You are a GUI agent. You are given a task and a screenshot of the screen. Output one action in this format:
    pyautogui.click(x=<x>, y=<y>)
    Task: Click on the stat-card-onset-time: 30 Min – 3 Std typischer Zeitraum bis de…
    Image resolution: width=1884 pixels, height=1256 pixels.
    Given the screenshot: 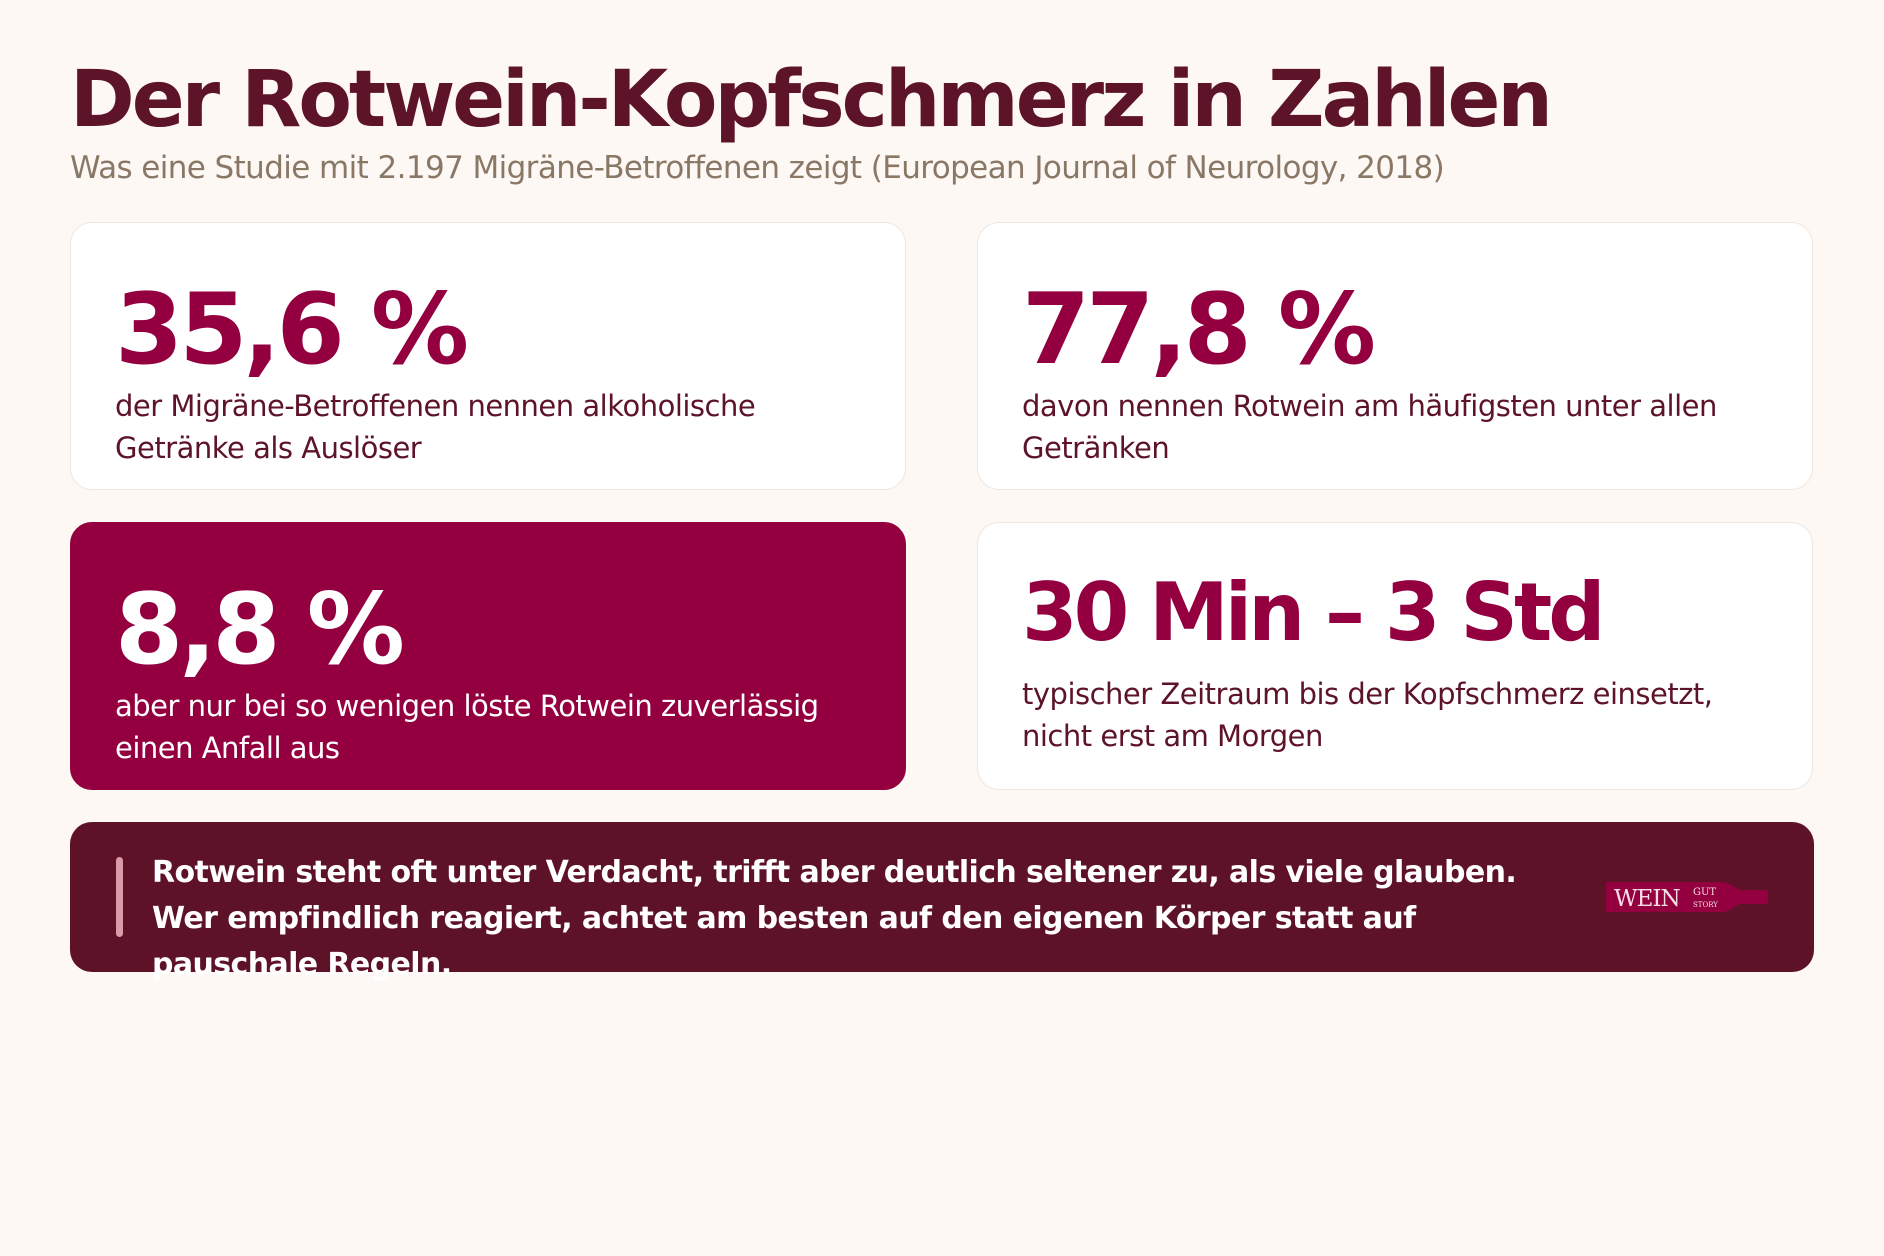 What is the action you would take?
    pyautogui.click(x=1395, y=656)
    